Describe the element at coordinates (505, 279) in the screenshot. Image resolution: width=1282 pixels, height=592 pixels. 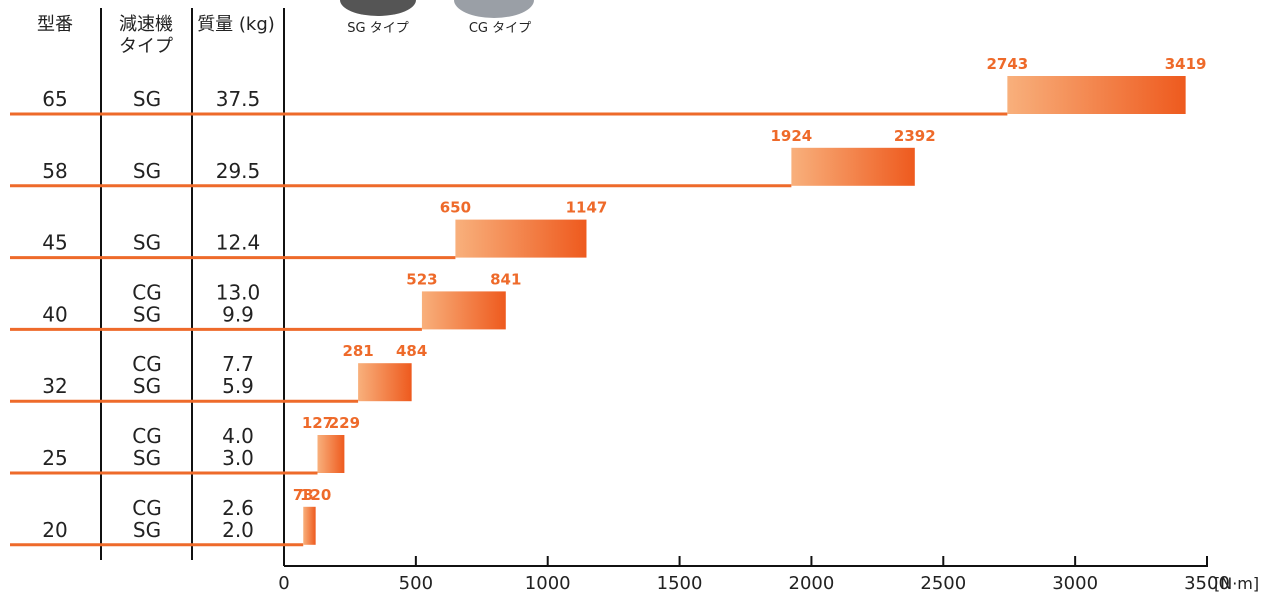
I see `high-label: 841` at that location.